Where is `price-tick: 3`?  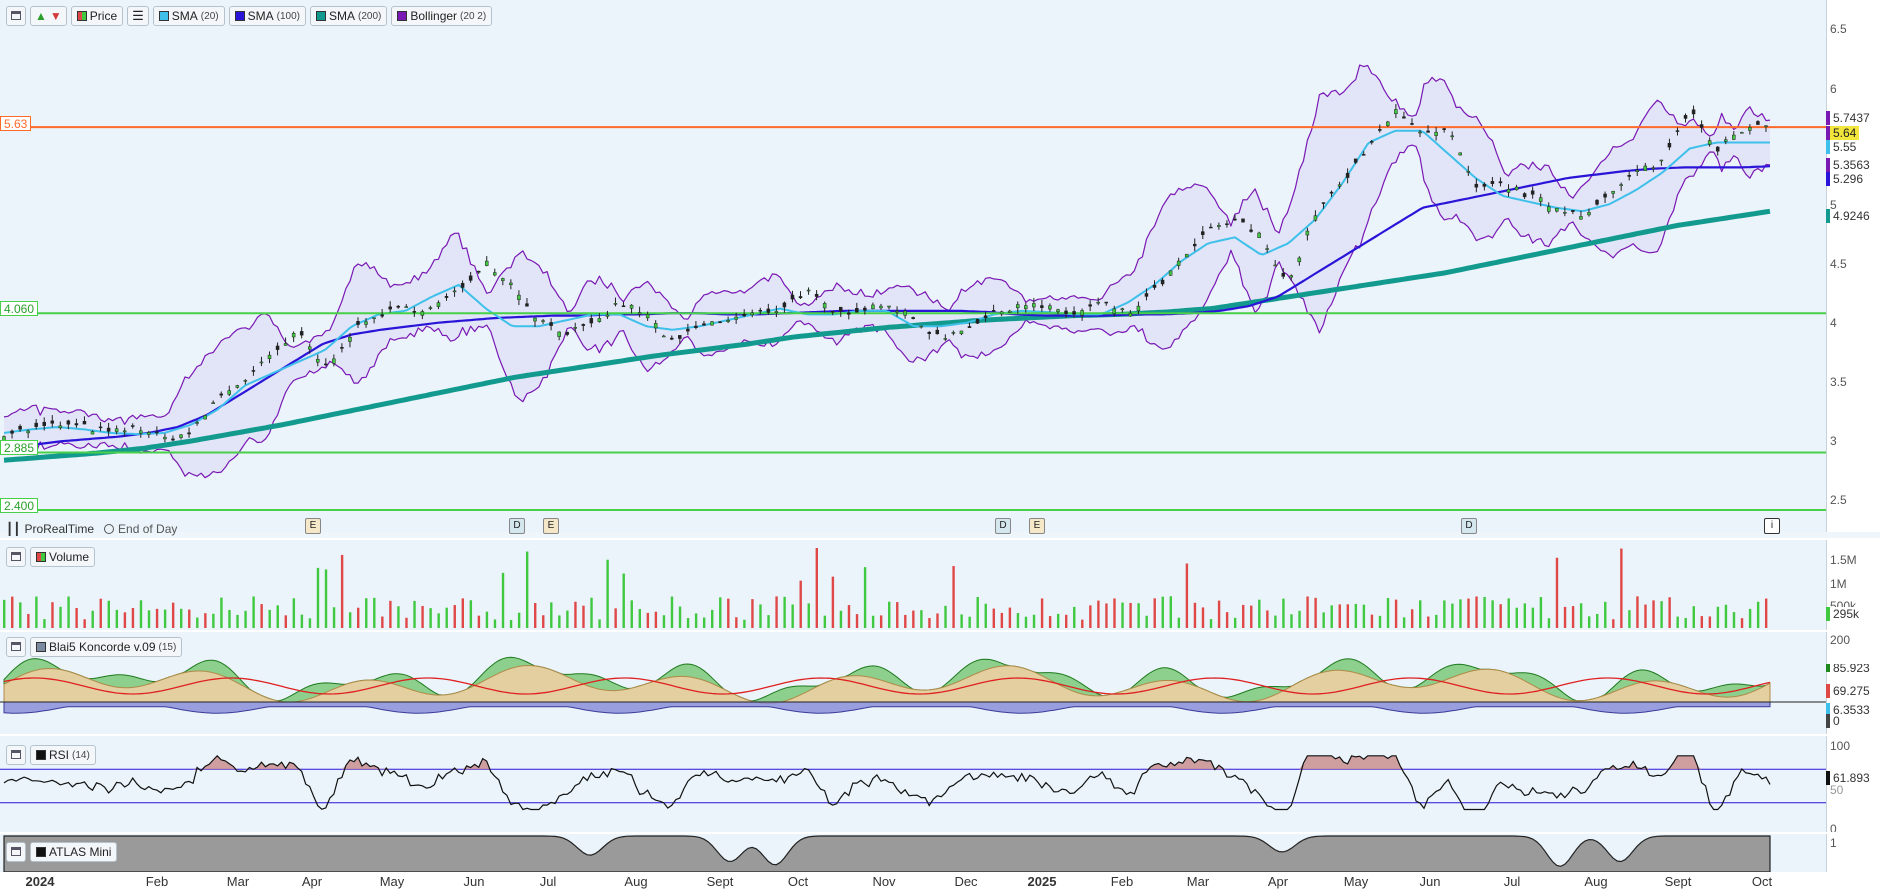 price-tick: 3 is located at coordinates (1833, 441).